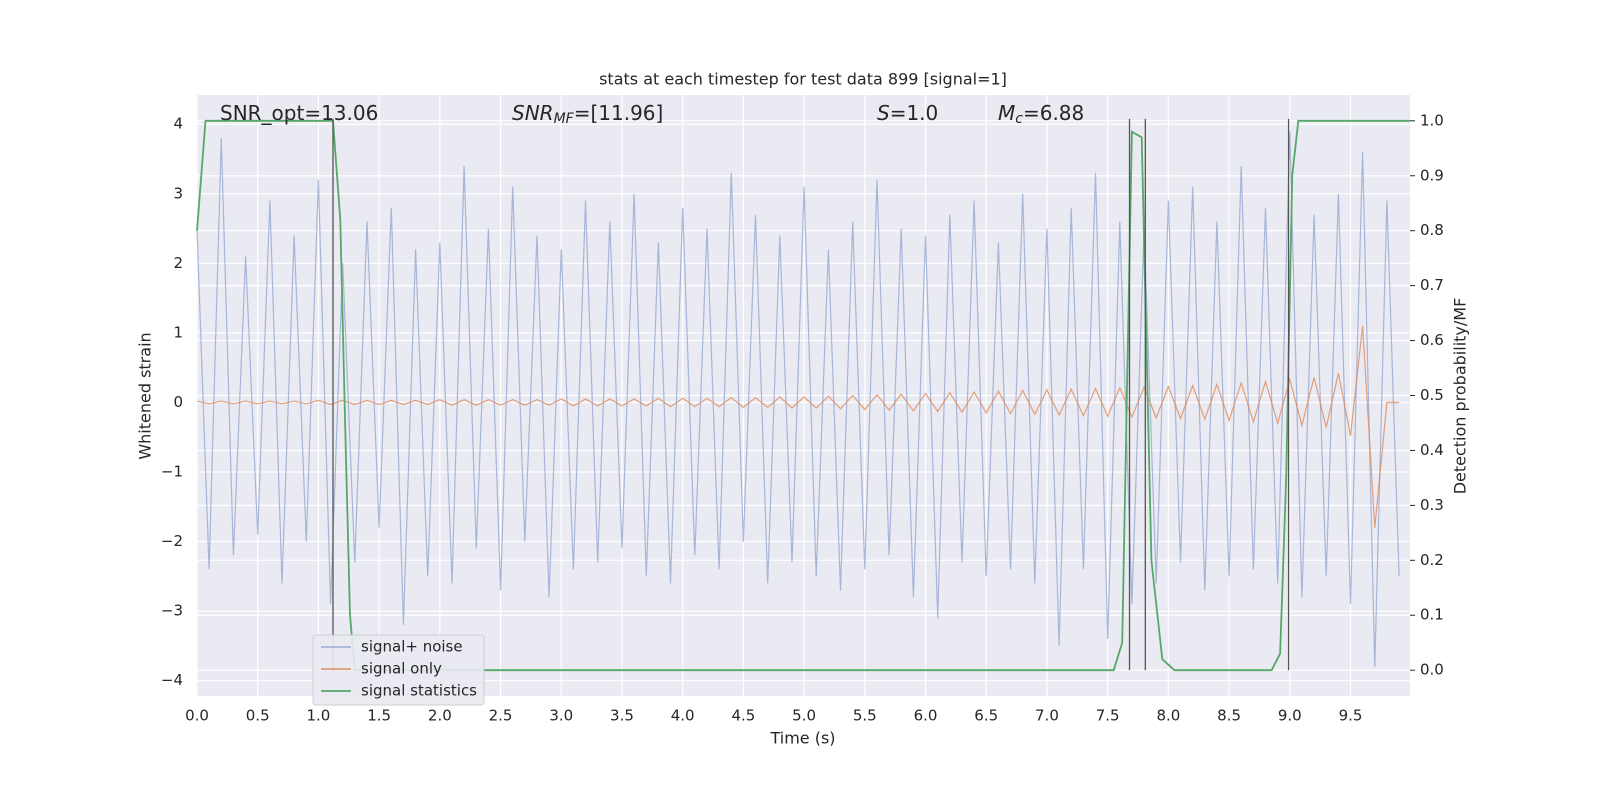 The image size is (1600, 804). Describe the element at coordinates (178, 332) in the screenshot. I see `y-tick-label: 1` at that location.